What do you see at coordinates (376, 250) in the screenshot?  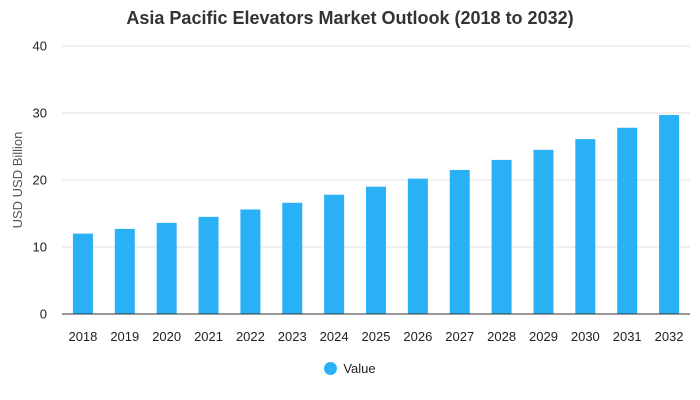 I see `bar-2025` at bounding box center [376, 250].